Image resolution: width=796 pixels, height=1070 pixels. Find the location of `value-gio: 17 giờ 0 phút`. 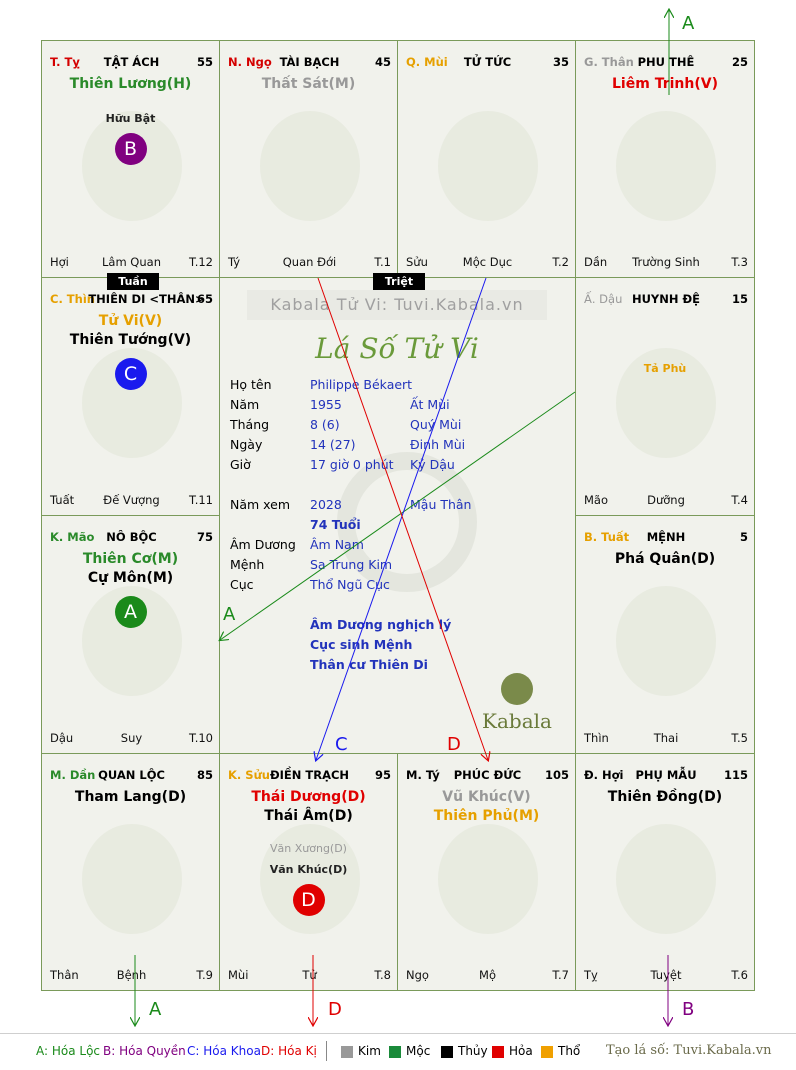

value-gio: 17 giờ 0 phút is located at coordinates (352, 464).